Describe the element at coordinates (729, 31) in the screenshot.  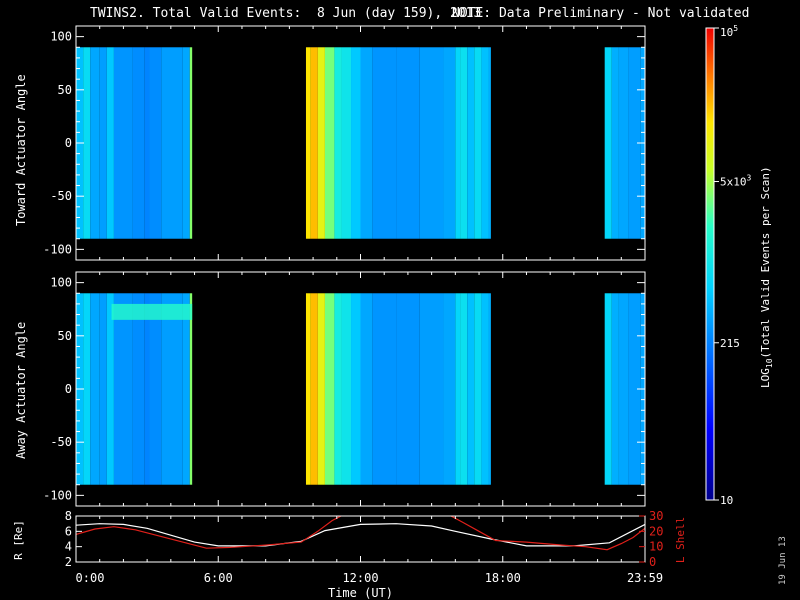
I see `colorbar-tick-label: 105` at that location.